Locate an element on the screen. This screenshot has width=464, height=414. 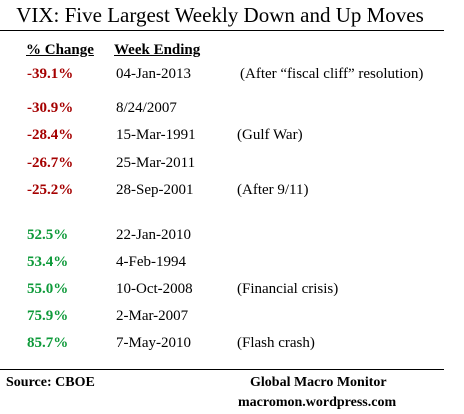
week-ending-value: 15-Mar-1991 is located at coordinates (156, 135).